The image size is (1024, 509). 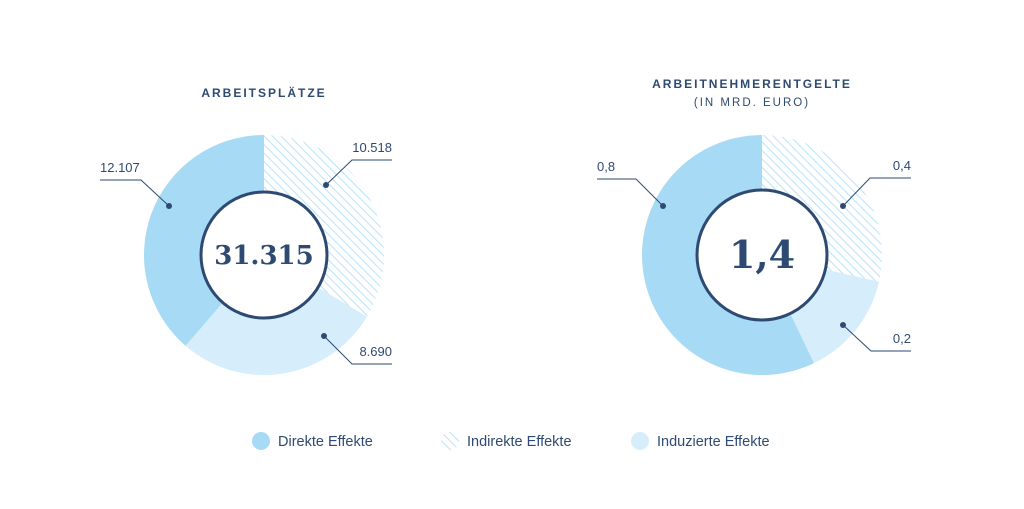 I want to click on data-label-indirect: 10.518, so click(x=372, y=147).